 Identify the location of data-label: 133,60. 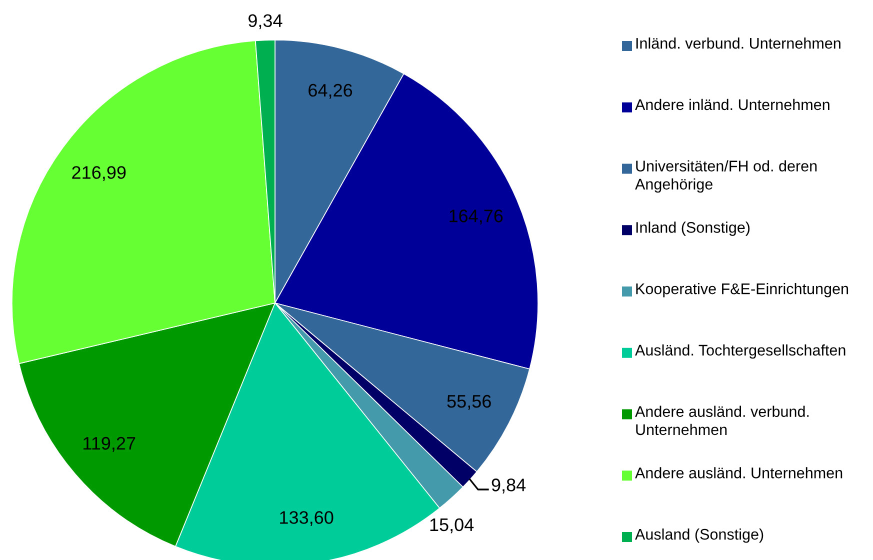
(307, 518).